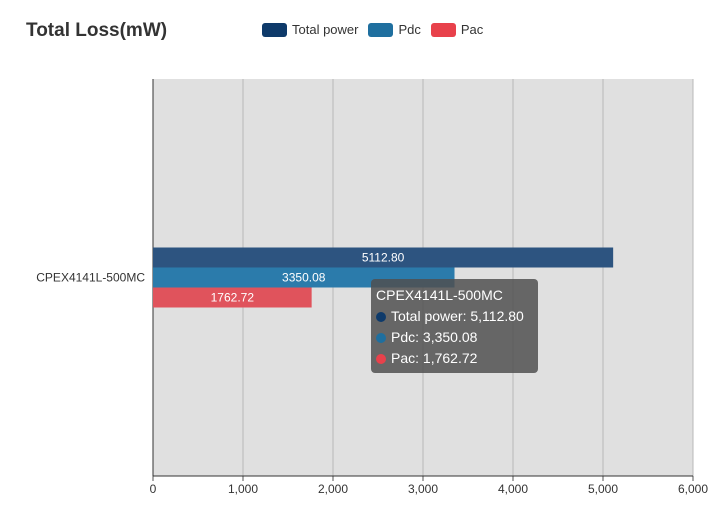  I want to click on x-tick-label: 6,000, so click(693, 489).